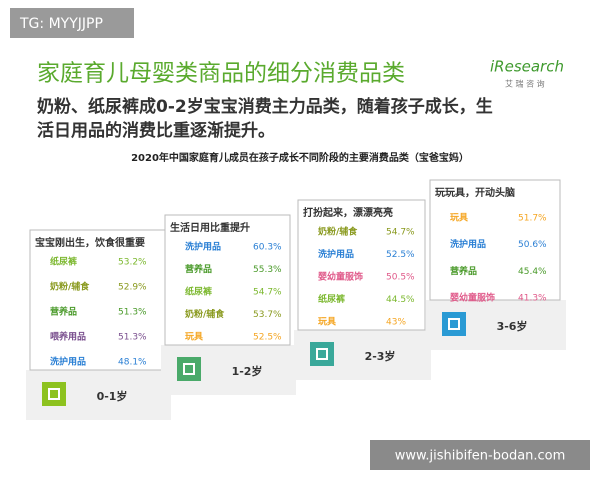 The width and height of the screenshot is (600, 480). Describe the element at coordinates (348, 212) in the screenshot. I see `stage-heading: 打扮起来，漂漂亮亮` at that location.